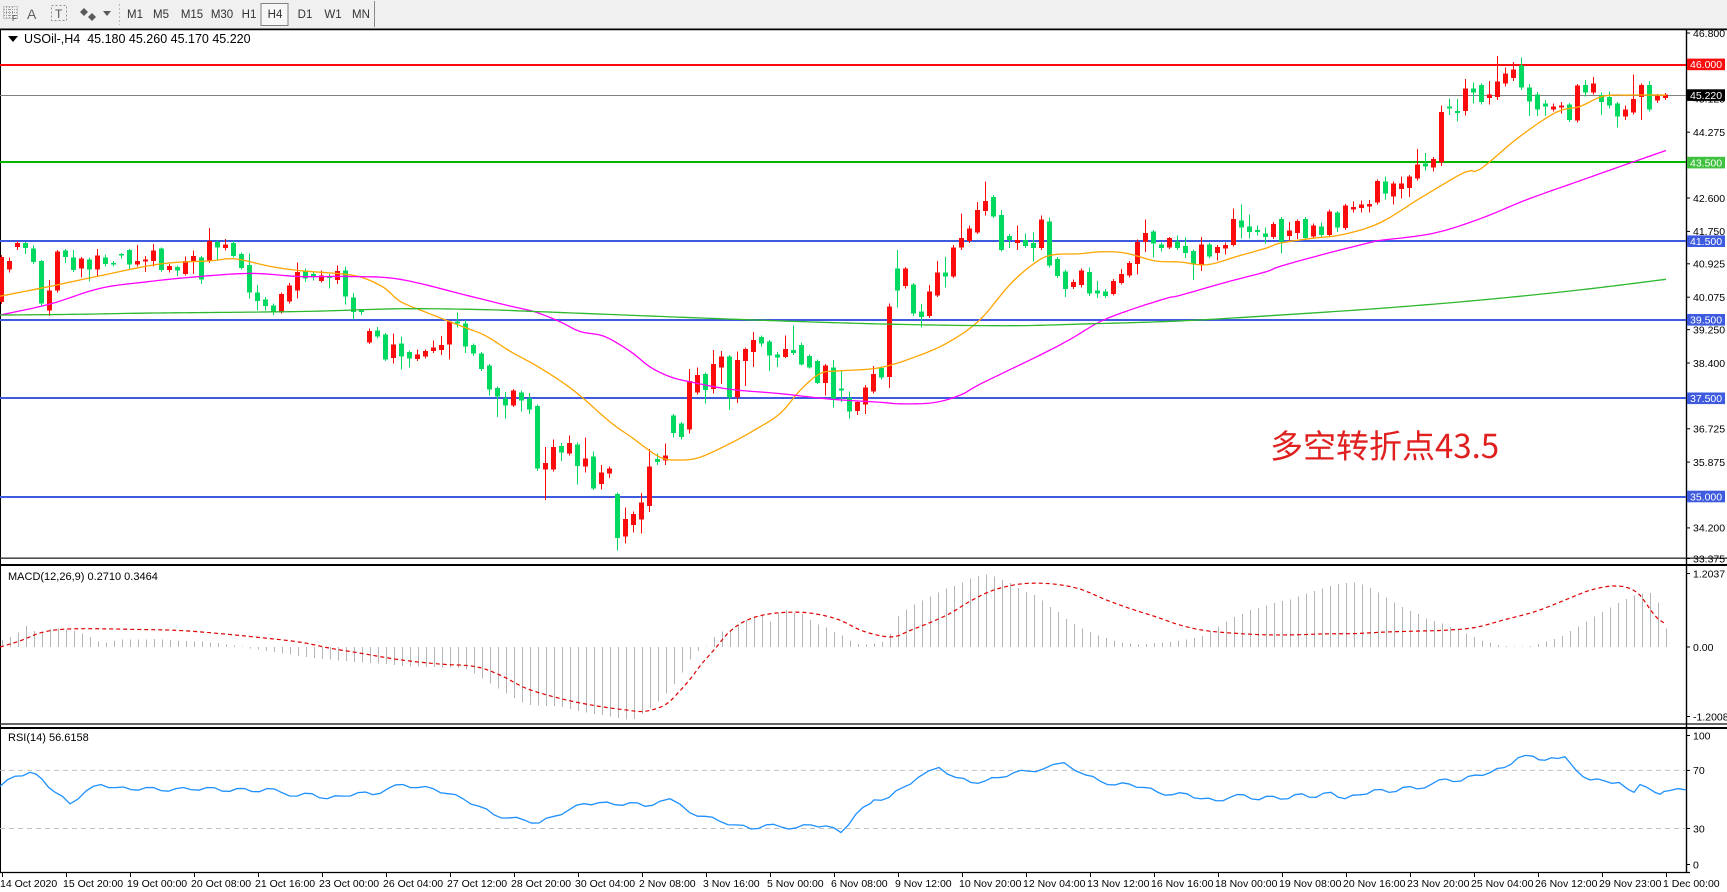  What do you see at coordinates (667, 884) in the screenshot?
I see `svg-text: 2 Nov 08:00` at bounding box center [667, 884].